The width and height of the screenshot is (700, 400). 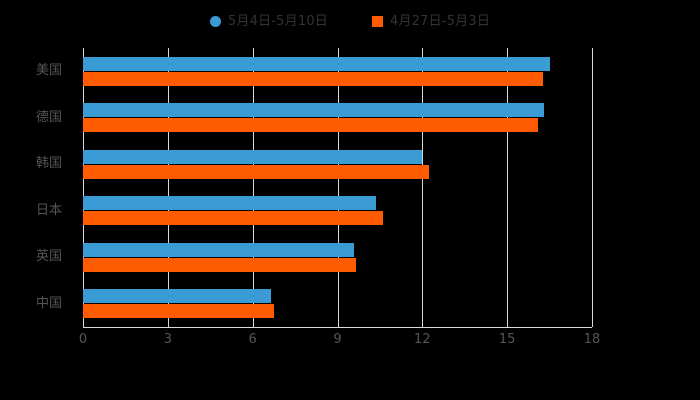 What do you see at coordinates (83, 339) in the screenshot?
I see `x-axis-tick-label: 0` at bounding box center [83, 339].